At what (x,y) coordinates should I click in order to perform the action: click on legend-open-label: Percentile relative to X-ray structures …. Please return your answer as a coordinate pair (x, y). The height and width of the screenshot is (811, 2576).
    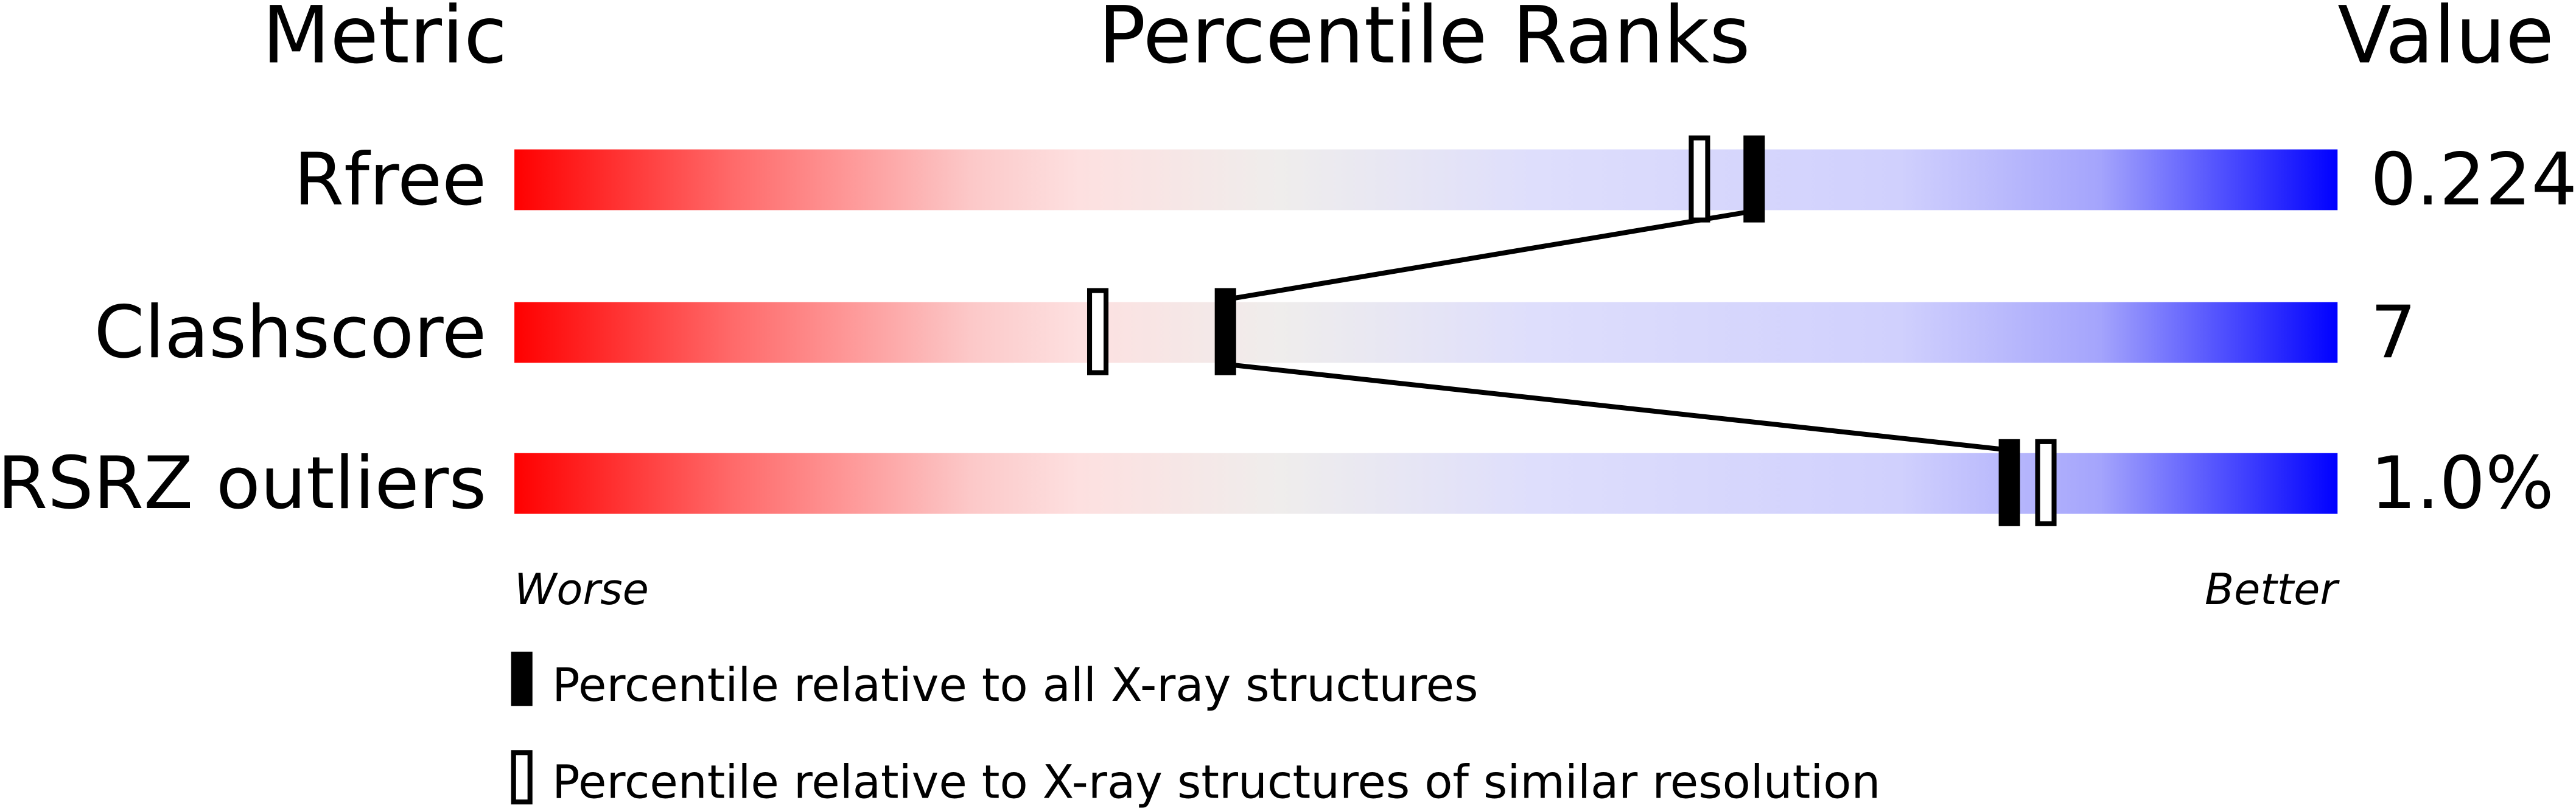
    Looking at the image, I should click on (1216, 782).